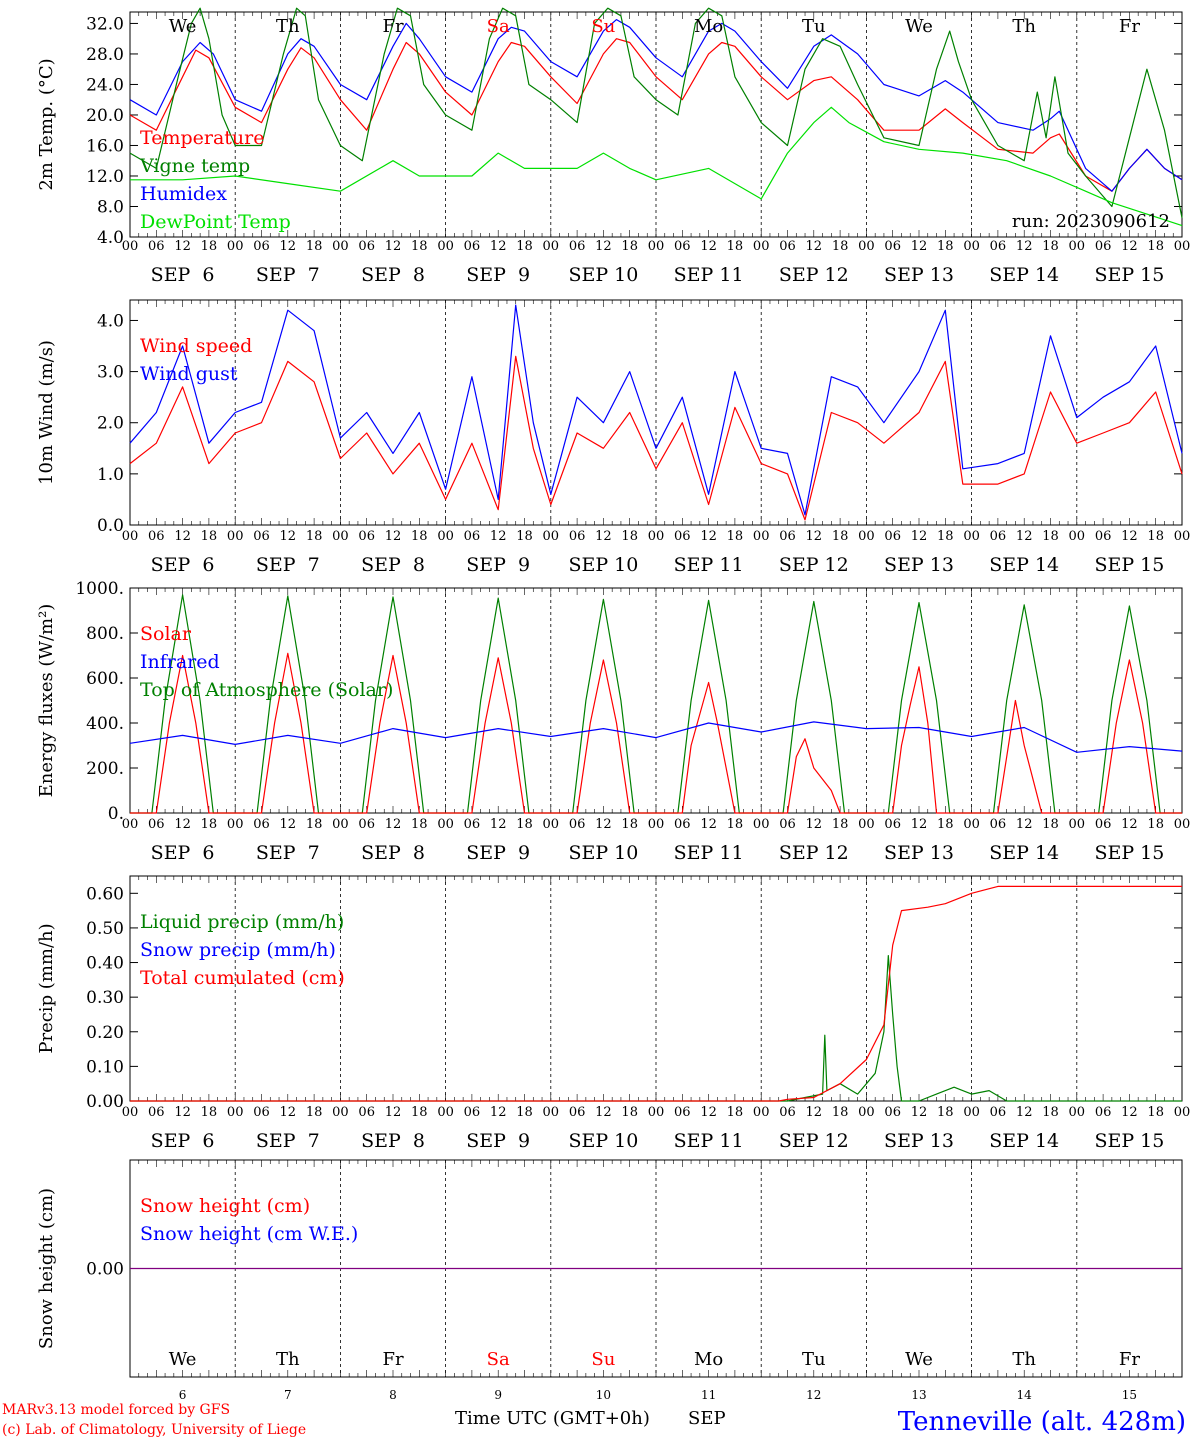 The image size is (1194, 1440). Describe the element at coordinates (1129, 1359) in the screenshot. I see `weekday-label: Fr` at that location.